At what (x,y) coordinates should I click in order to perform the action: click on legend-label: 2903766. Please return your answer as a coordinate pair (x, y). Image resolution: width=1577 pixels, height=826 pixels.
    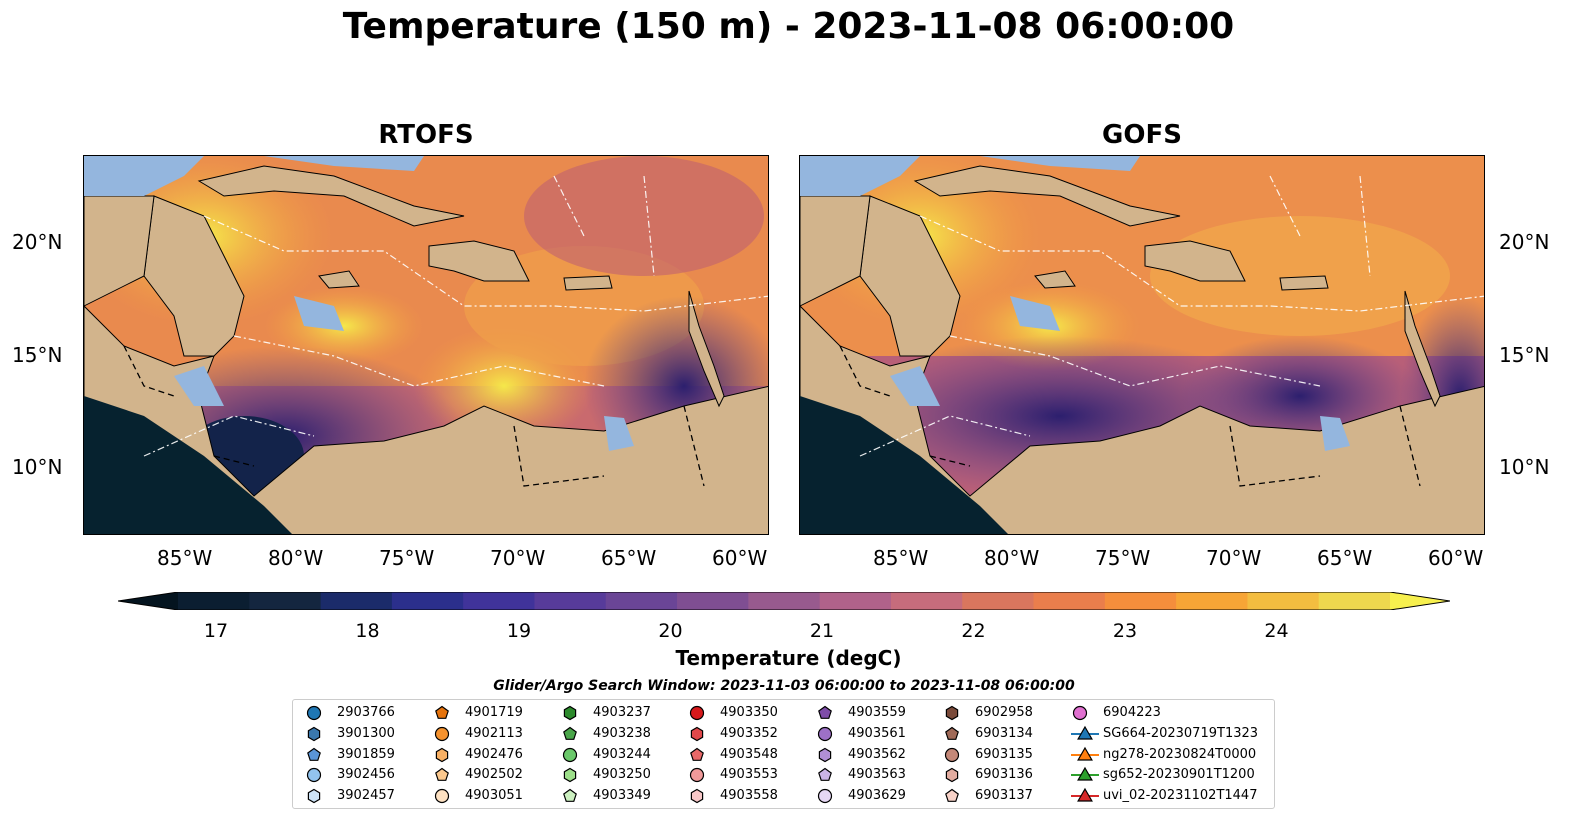
    Looking at the image, I should click on (366, 712).